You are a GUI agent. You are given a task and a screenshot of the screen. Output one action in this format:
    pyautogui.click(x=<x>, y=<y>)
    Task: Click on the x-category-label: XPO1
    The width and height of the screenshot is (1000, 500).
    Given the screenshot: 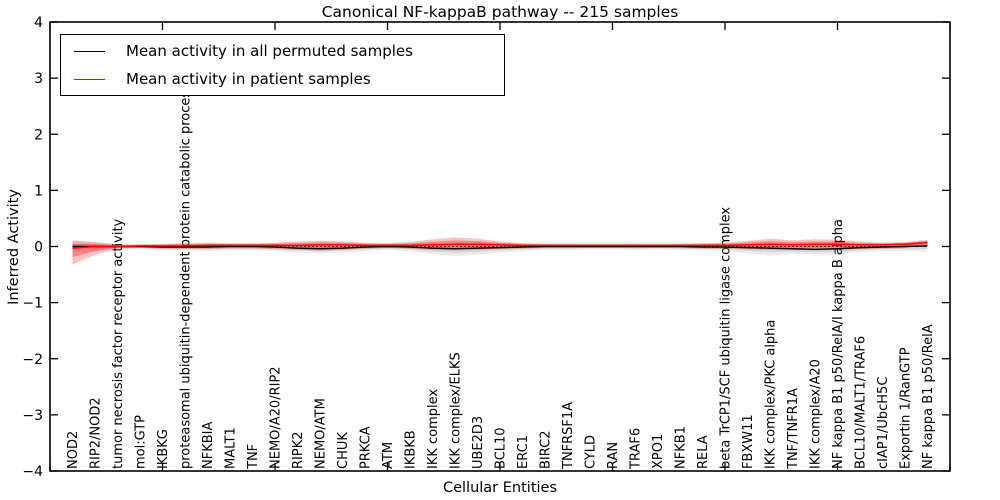 What is the action you would take?
    pyautogui.click(x=658, y=451)
    